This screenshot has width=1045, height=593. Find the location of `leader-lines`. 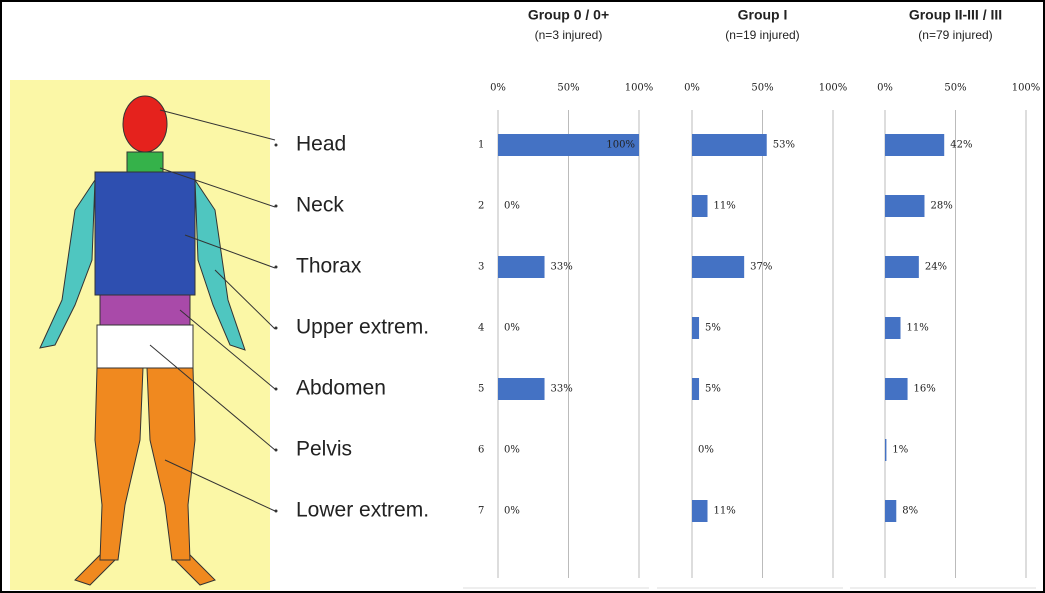

leader-lines is located at coordinates (212, 310).